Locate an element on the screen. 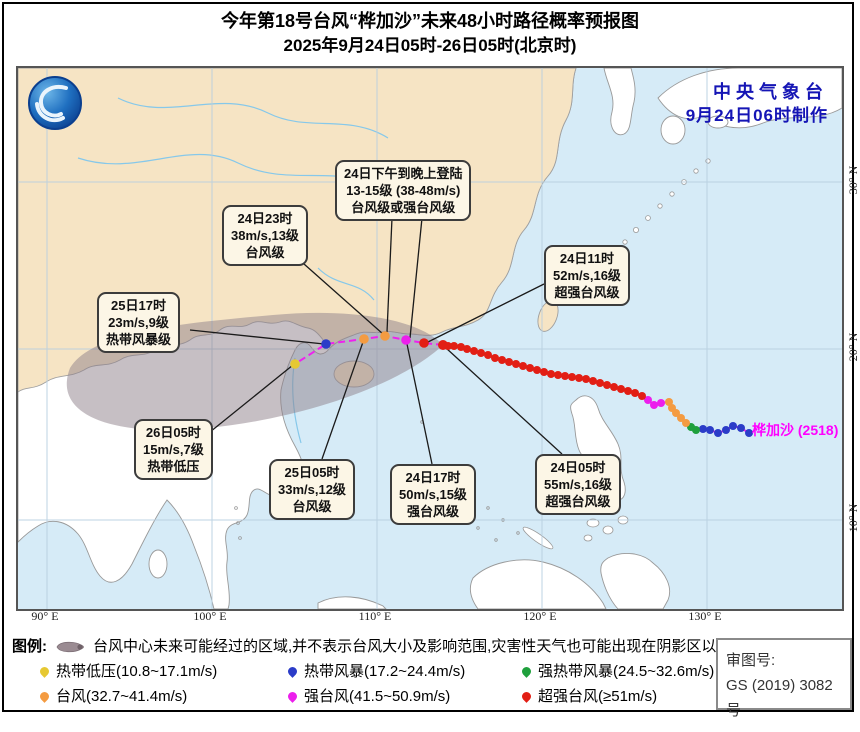 The height and width of the screenshot is (732, 860). legend-item-label: 强热带风暴(24.5~32.6m/s) is located at coordinates (626, 671).